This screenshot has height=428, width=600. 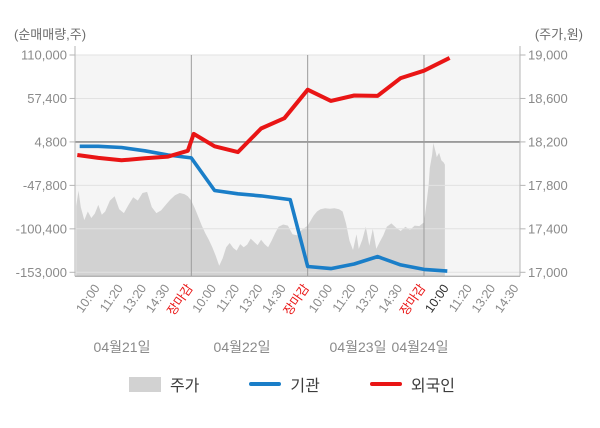 What do you see at coordinates (284, 384) in the screenshot?
I see `legend-item-institution: 기관` at bounding box center [284, 384].